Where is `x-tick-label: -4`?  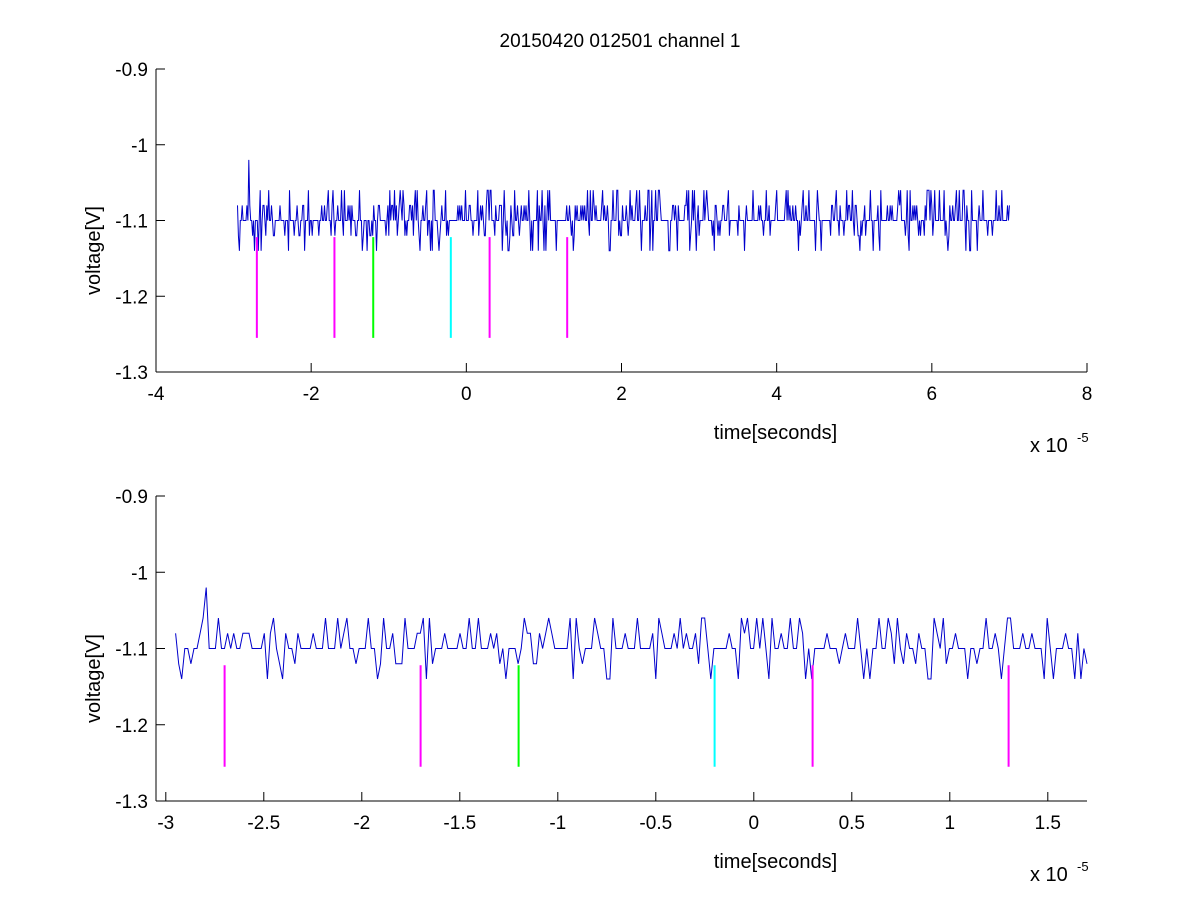
x-tick-label: -4 is located at coordinates (156, 394).